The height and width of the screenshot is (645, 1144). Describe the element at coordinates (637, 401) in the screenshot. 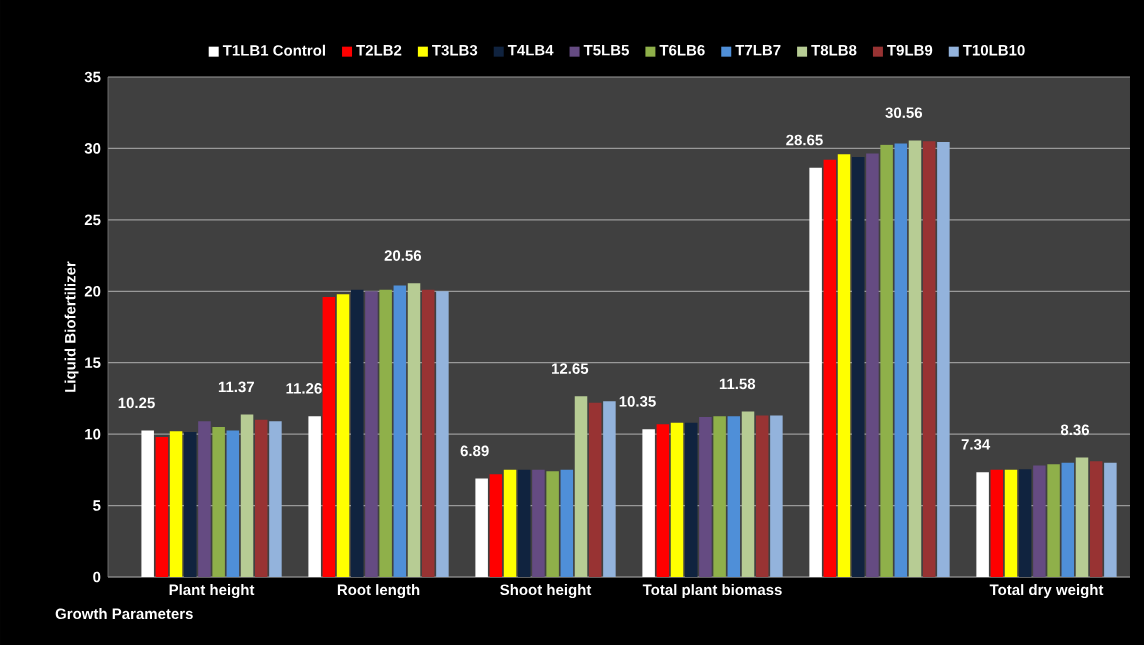

I see `data-label: 10.35` at that location.